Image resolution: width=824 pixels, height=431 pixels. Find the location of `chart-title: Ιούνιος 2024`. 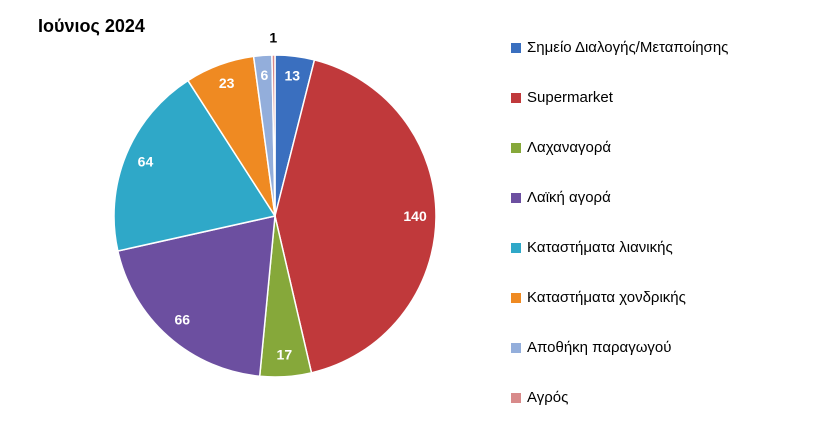

chart-title: Ιούνιος 2024 is located at coordinates (91, 26).